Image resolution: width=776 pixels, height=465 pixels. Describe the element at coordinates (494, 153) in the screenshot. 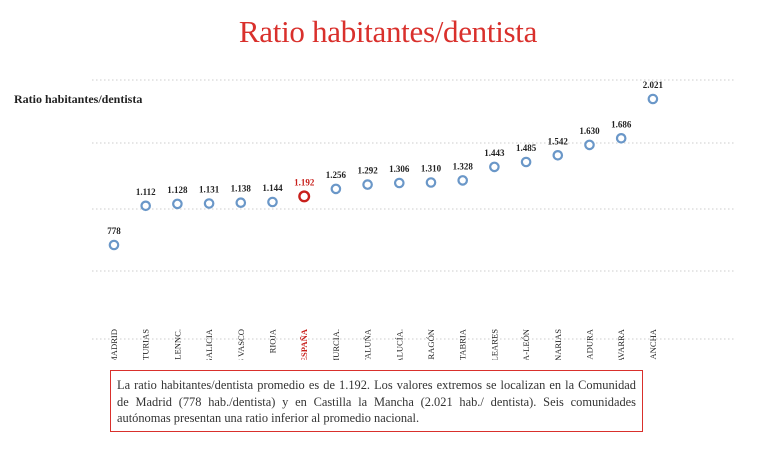

I see `value-label: 1.443` at that location.